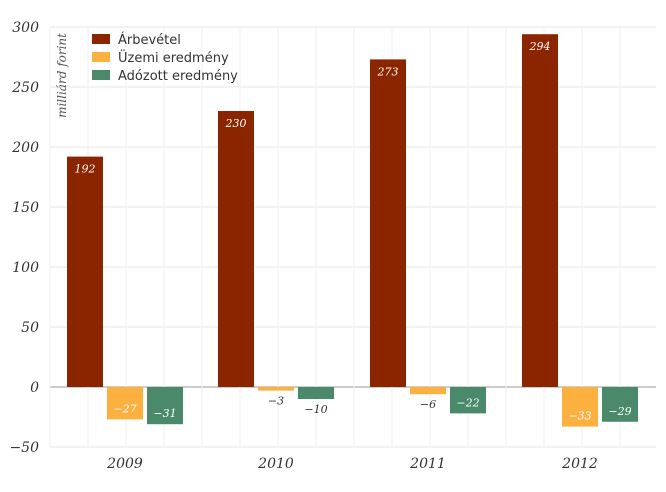  What do you see at coordinates (275, 464) in the screenshot?
I see `x-tick-label: 2010` at bounding box center [275, 464].